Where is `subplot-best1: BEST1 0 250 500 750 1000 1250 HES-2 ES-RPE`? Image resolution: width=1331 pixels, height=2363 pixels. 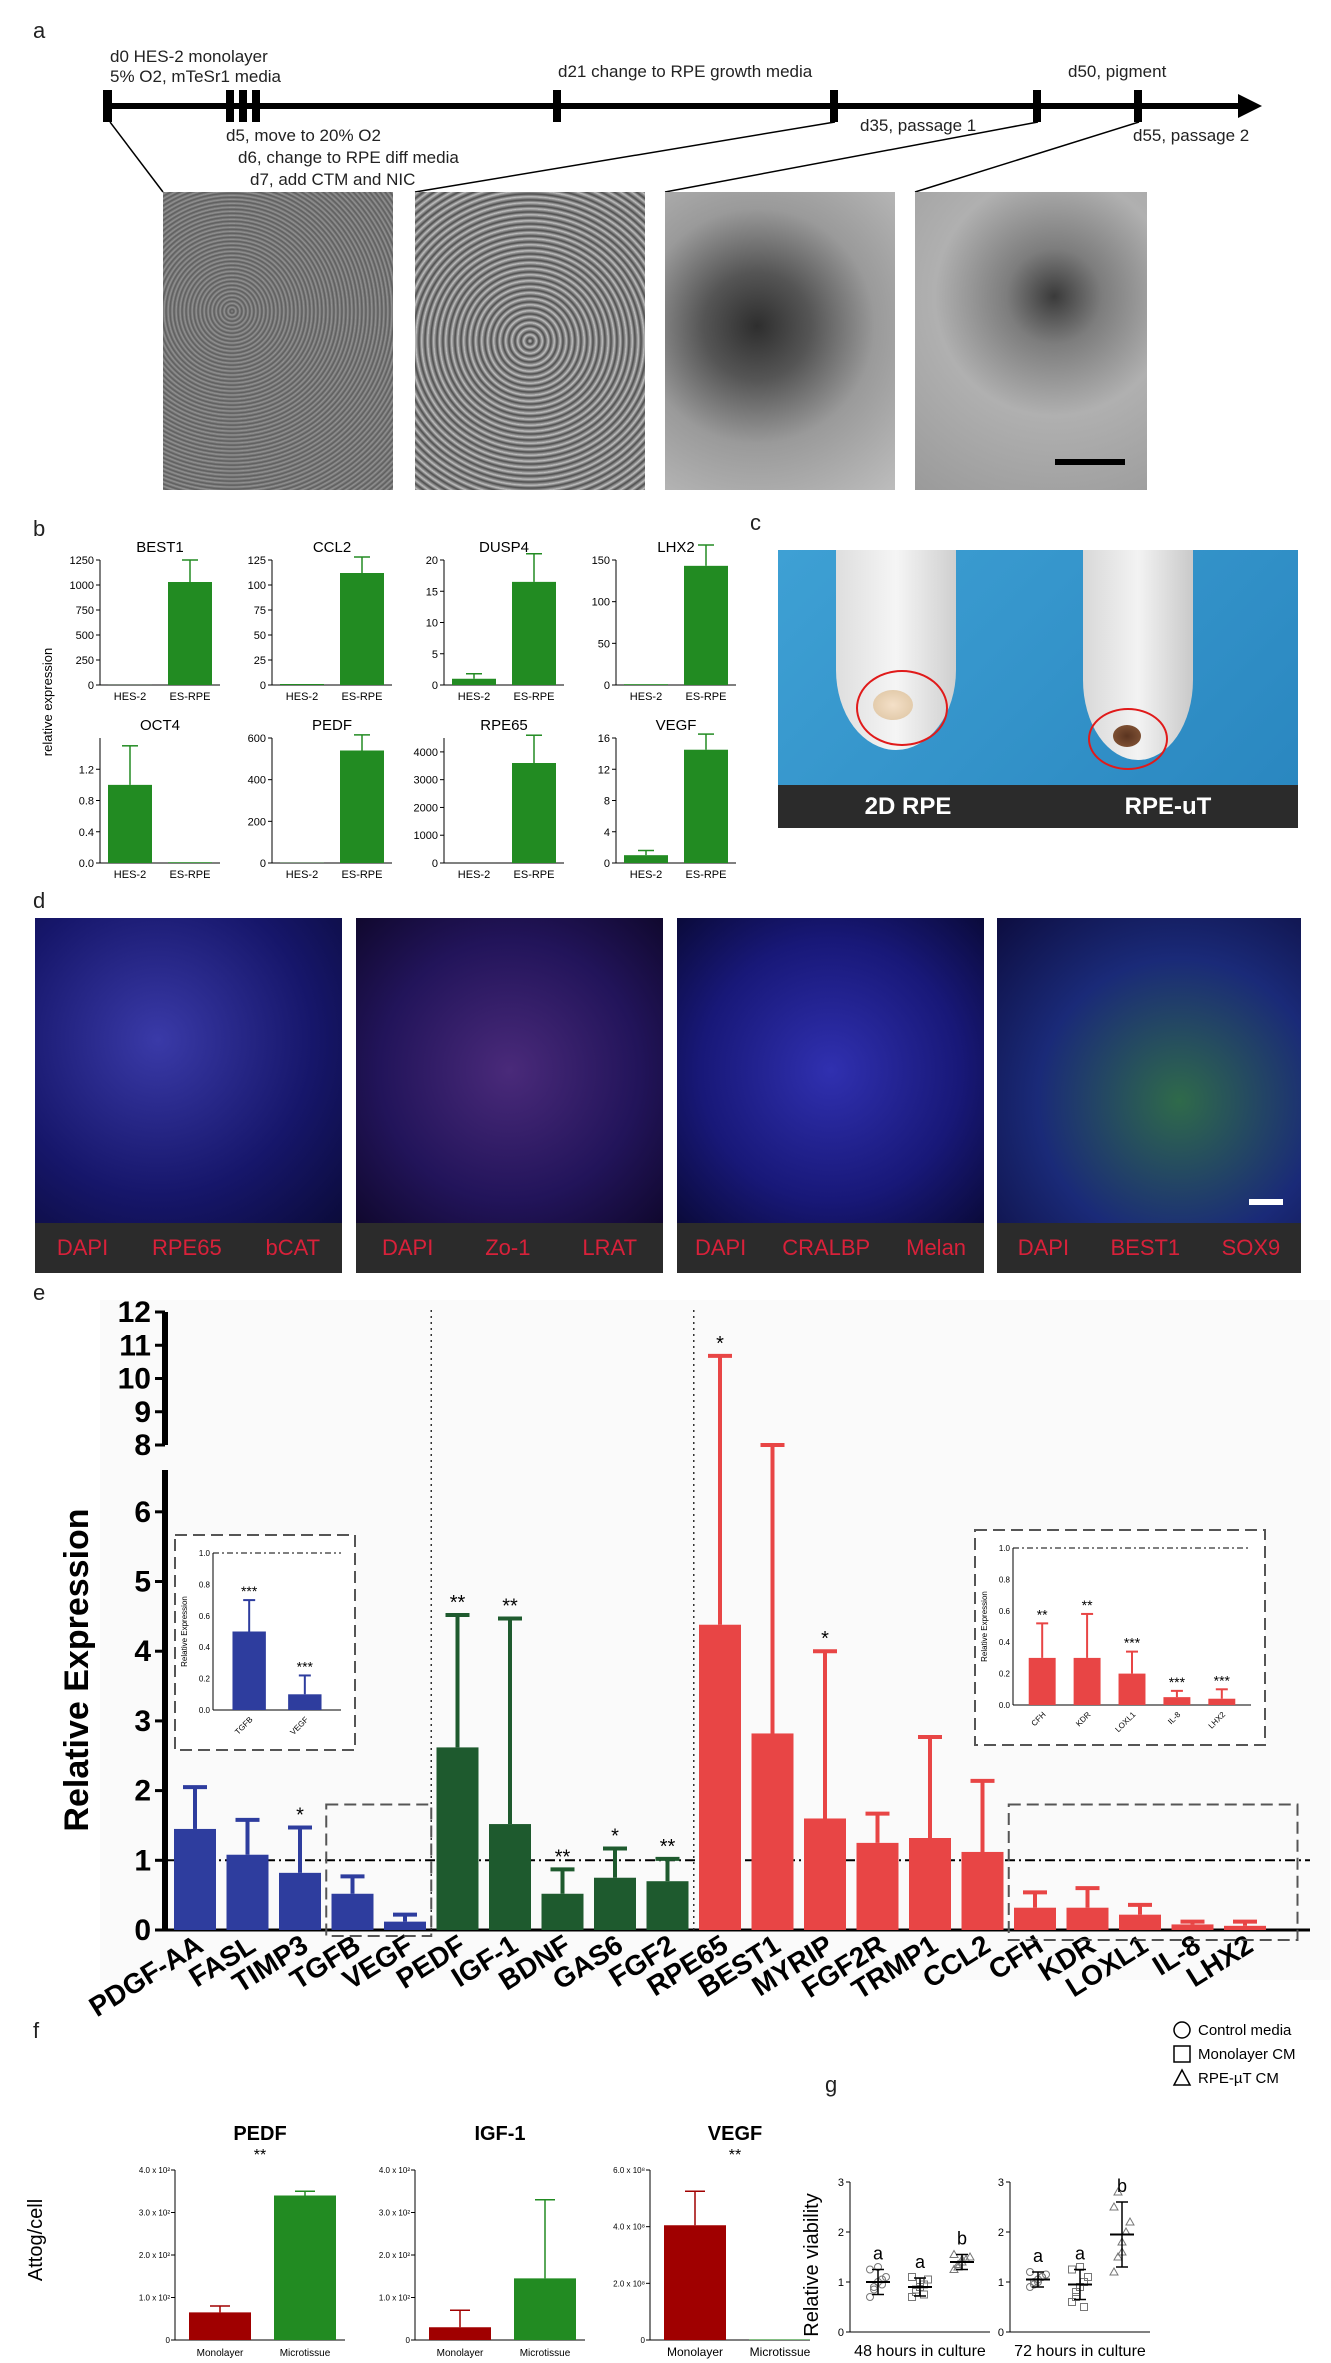 subplot-best1: BEST1 0 250 500 750 1000 1250 HES-2 ES-RPE is located at coordinates (145, 621).